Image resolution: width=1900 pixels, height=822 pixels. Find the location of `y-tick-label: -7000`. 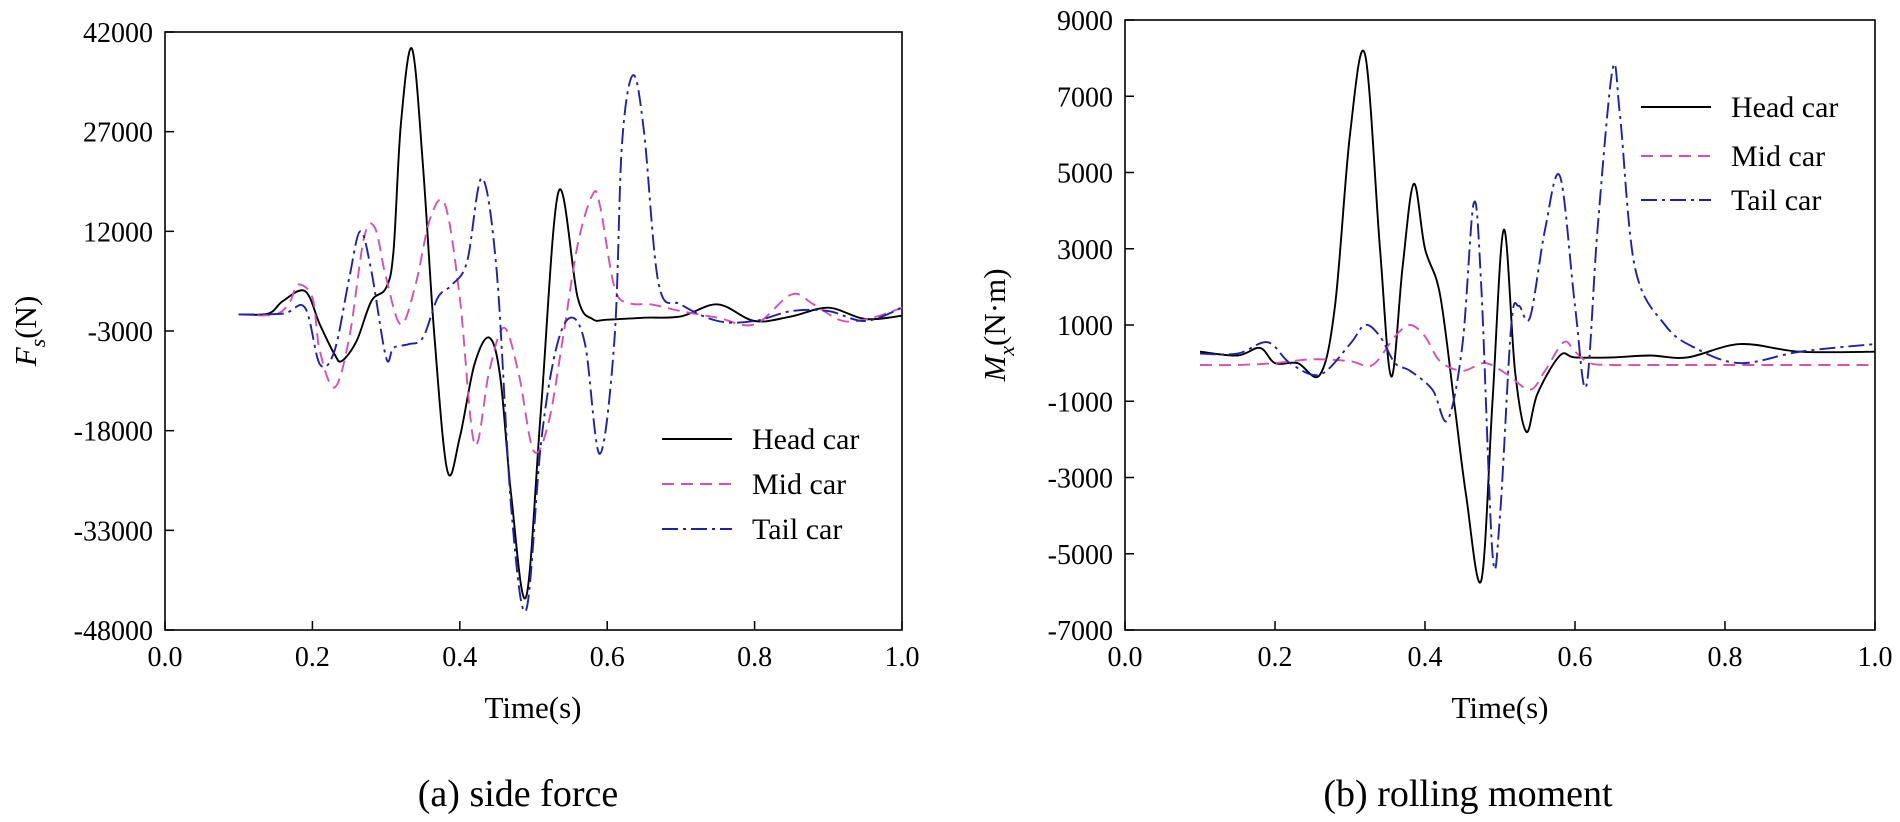

y-tick-label: -7000 is located at coordinates (1080, 631).